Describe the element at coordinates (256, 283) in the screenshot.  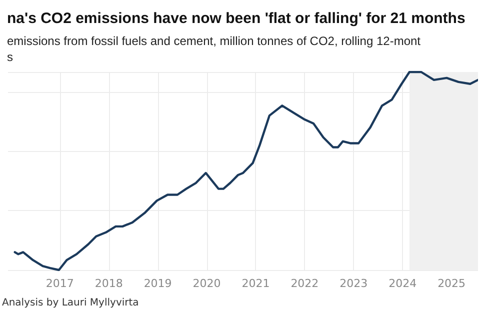
I see `x-tick-label: 2021` at that location.